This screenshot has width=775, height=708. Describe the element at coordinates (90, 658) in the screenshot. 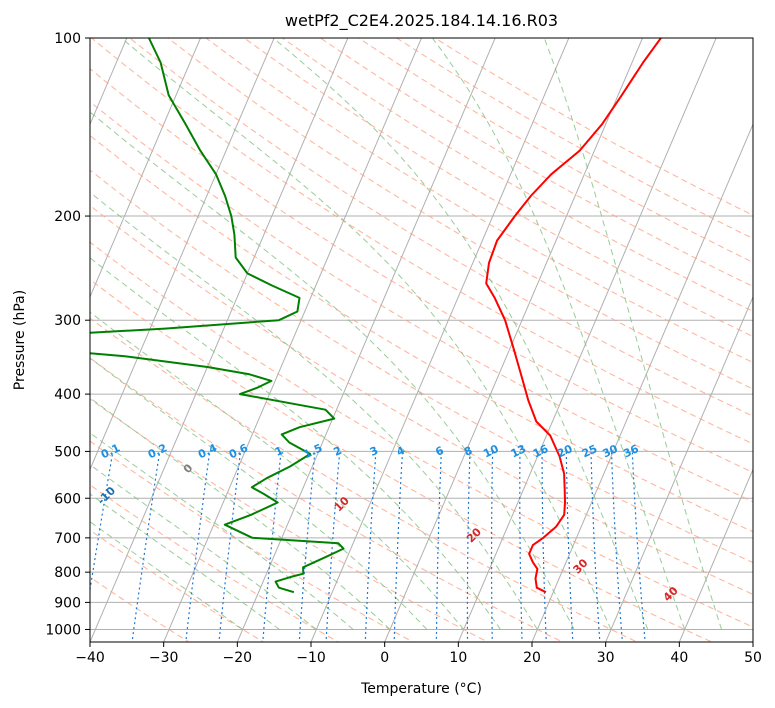

I see `x-tick-label: −40` at that location.